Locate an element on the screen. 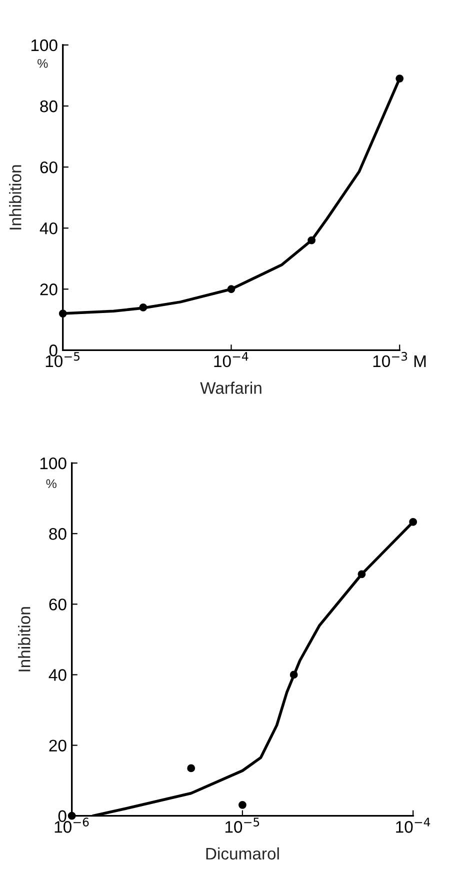 The height and width of the screenshot is (882, 449). x-axis-title: Warfarin is located at coordinates (231, 388).